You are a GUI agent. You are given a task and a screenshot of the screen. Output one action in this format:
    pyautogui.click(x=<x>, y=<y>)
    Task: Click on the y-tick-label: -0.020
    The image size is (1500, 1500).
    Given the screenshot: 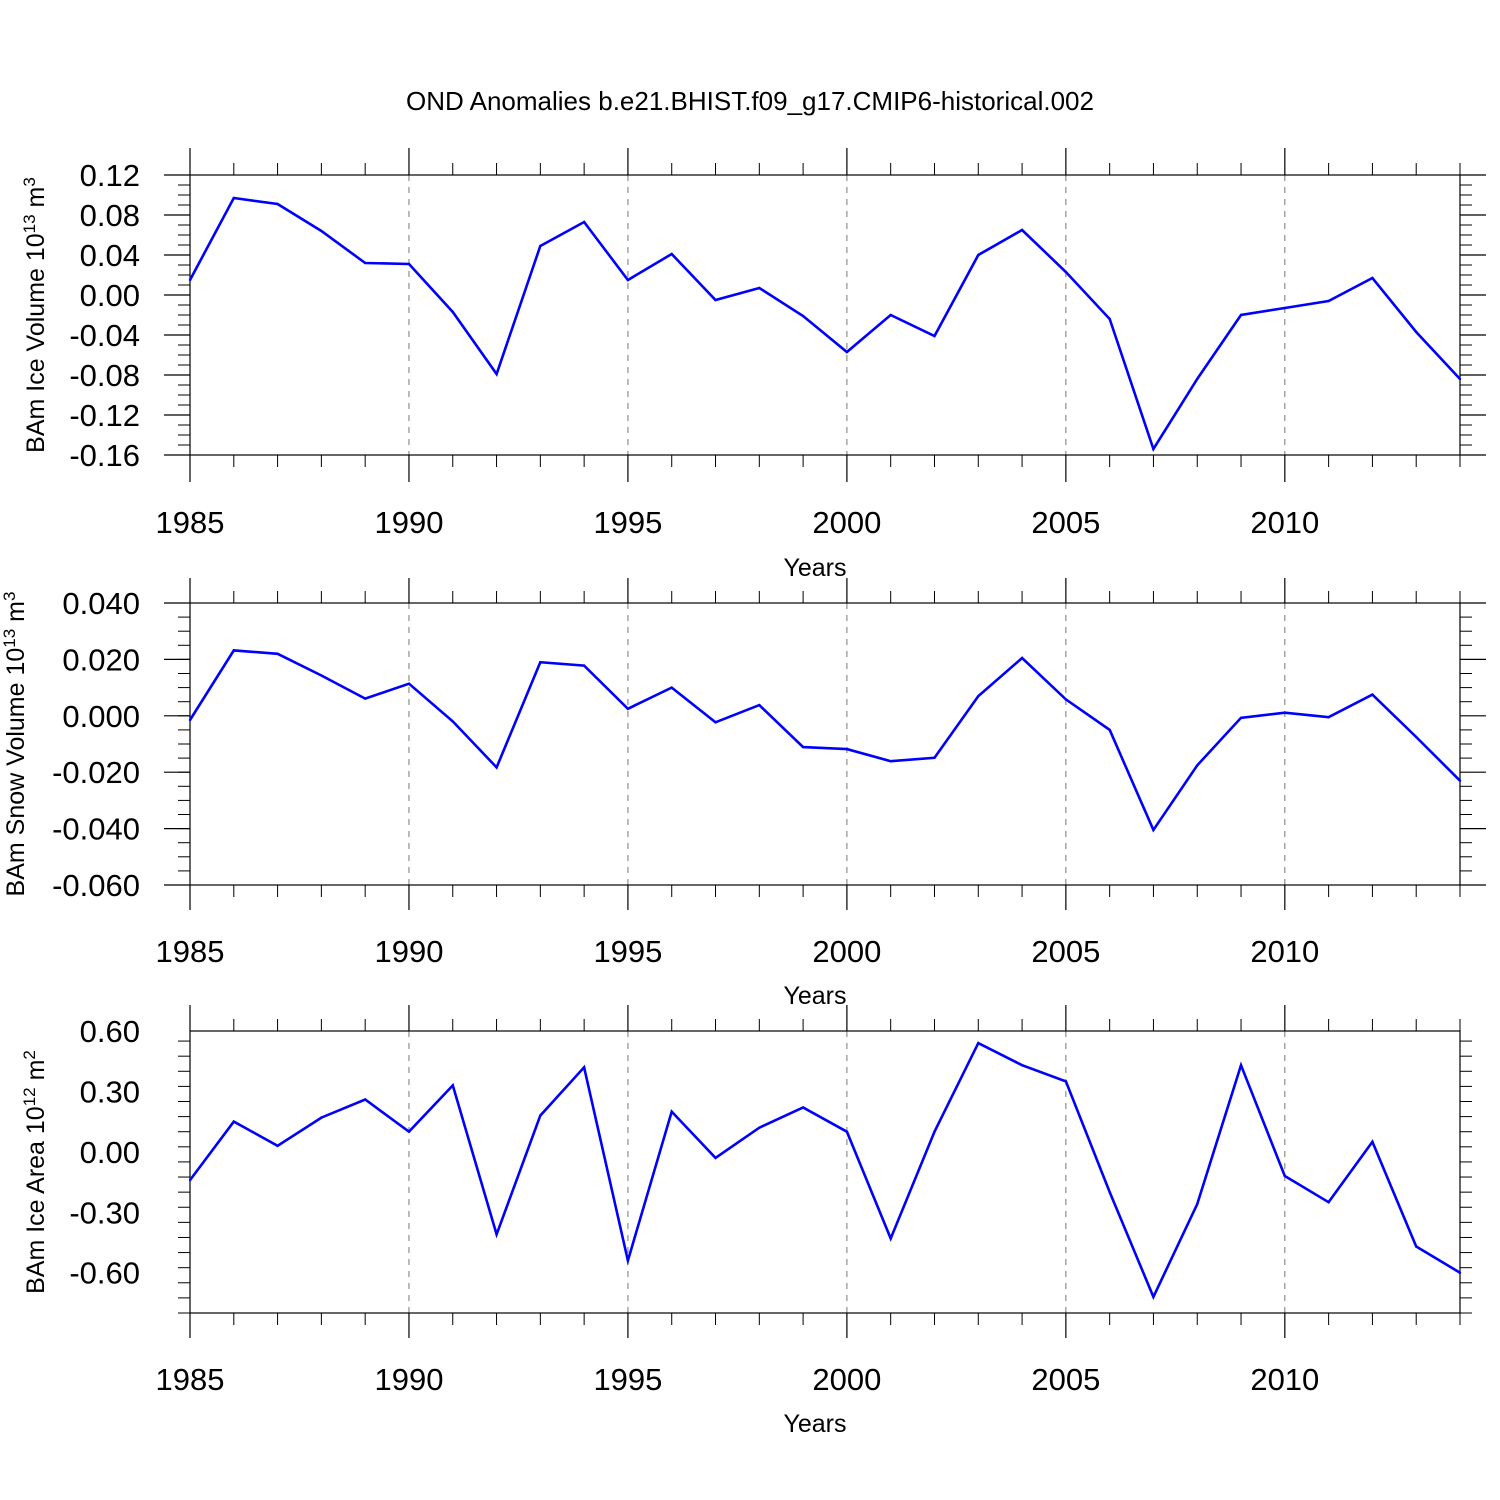 What is the action you would take?
    pyautogui.click(x=96, y=772)
    